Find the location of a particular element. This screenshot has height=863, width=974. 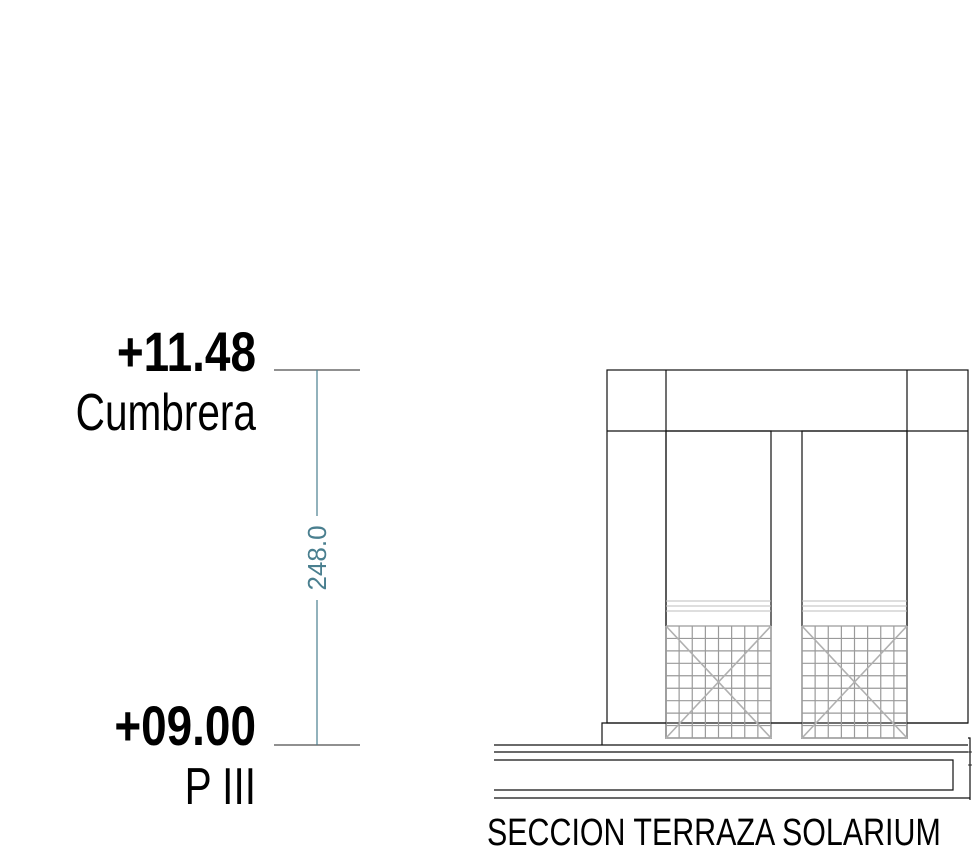

section-title: SECCION TERRAZA SOLARIUM is located at coordinates (714, 833).